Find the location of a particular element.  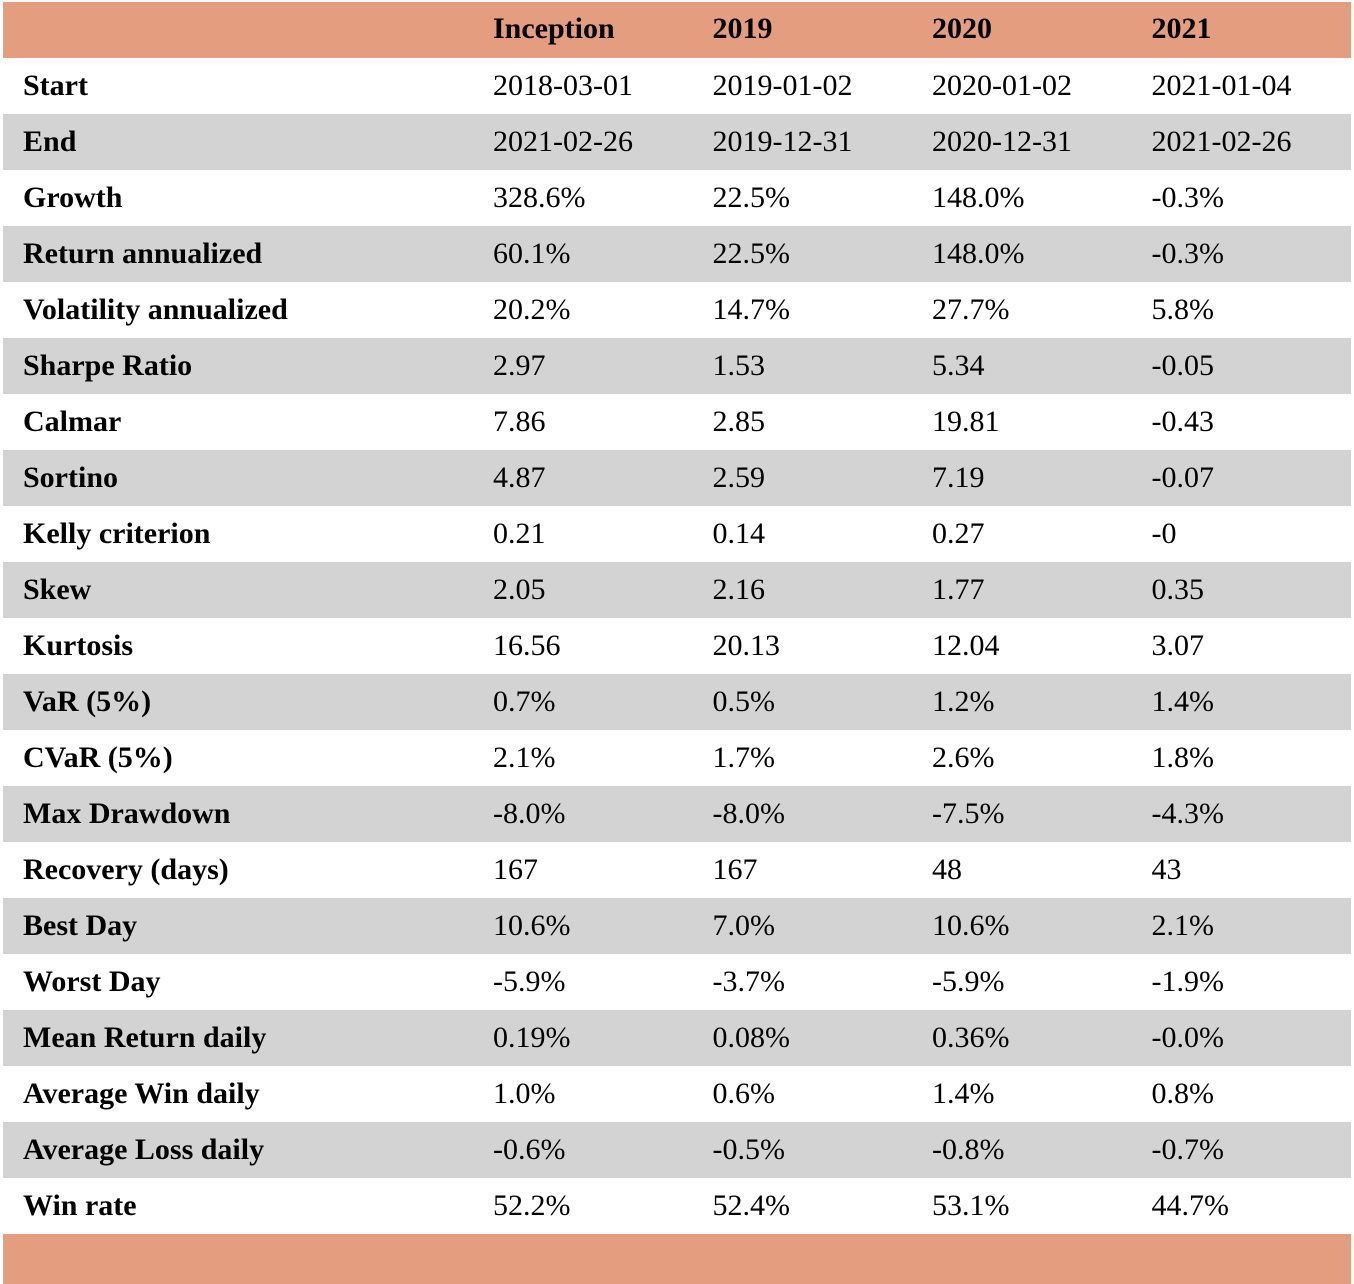

value-cell: 14.7% is located at coordinates (751, 309).